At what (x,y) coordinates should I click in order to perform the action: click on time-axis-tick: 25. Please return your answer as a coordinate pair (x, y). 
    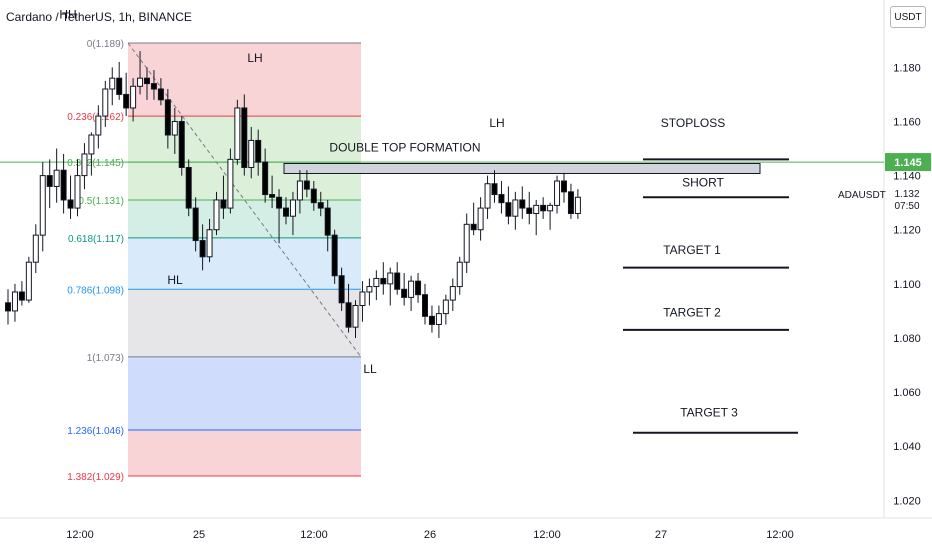
    Looking at the image, I should click on (199, 535).